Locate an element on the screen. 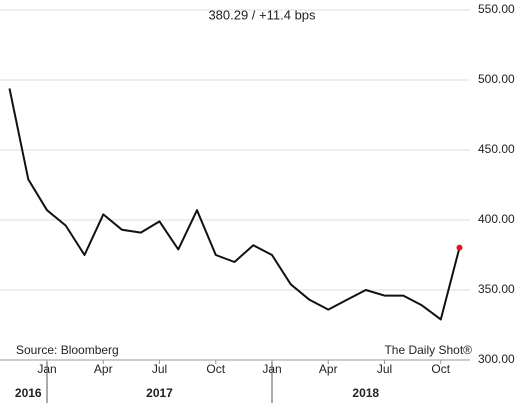 The width and height of the screenshot is (522, 403). y-tick-label: 450.00 is located at coordinates (496, 149).